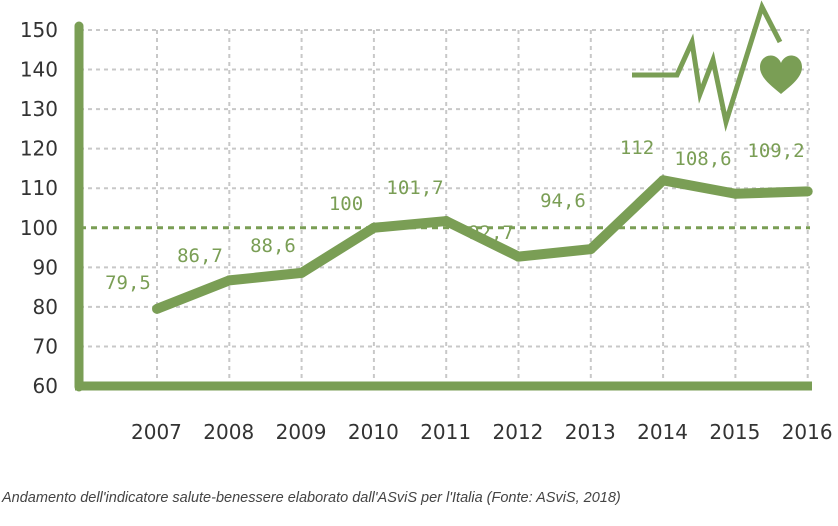 This screenshot has height=526, width=838. I want to click on x-tick-label: 2013, so click(590, 432).